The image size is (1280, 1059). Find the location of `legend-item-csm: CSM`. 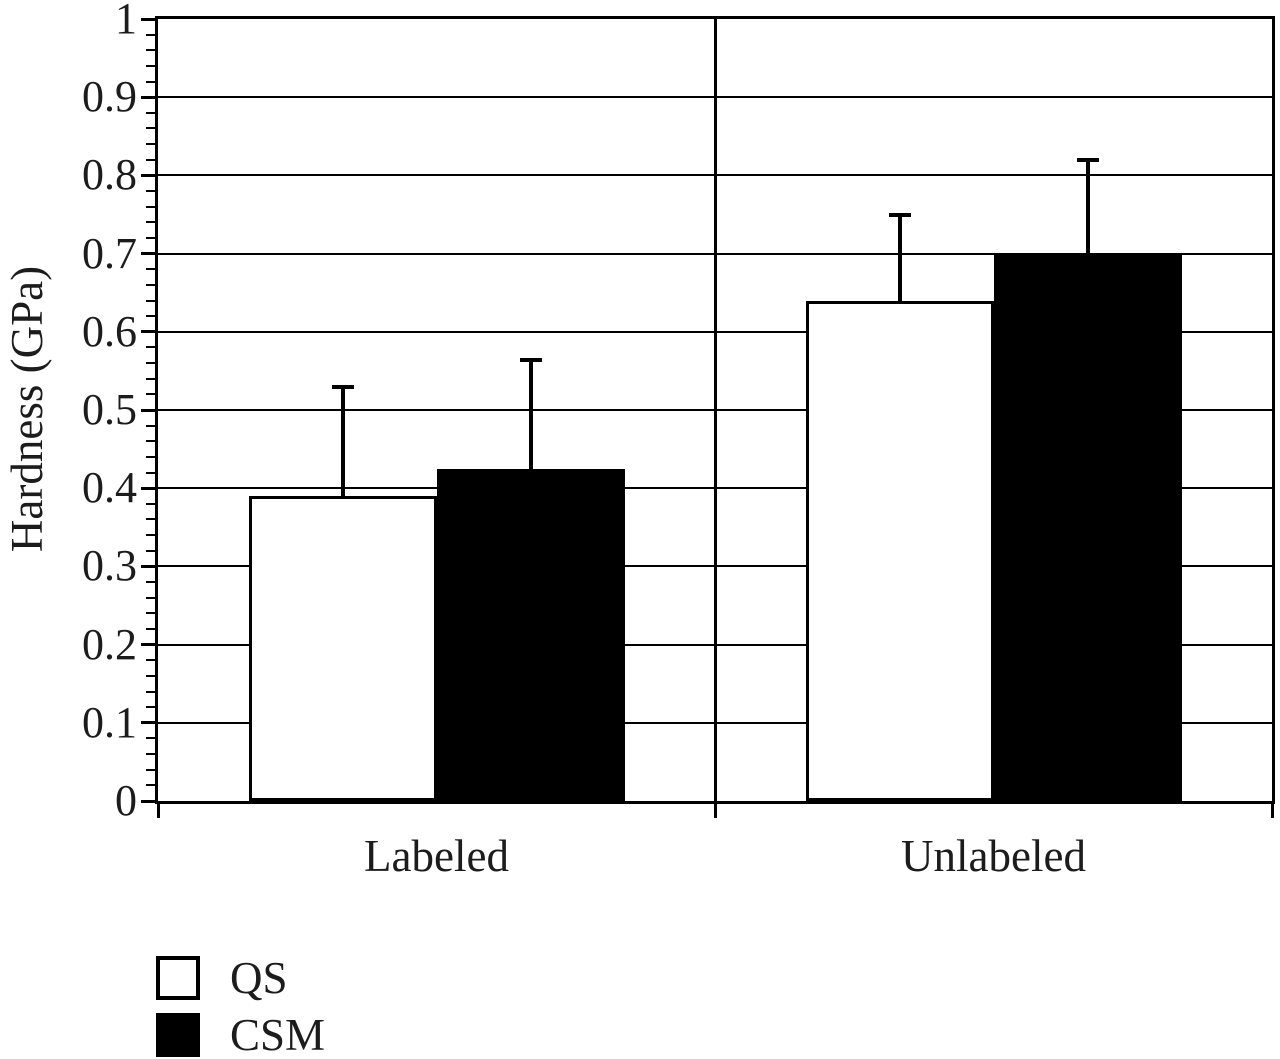

legend-item-csm: CSM is located at coordinates (241, 1034).